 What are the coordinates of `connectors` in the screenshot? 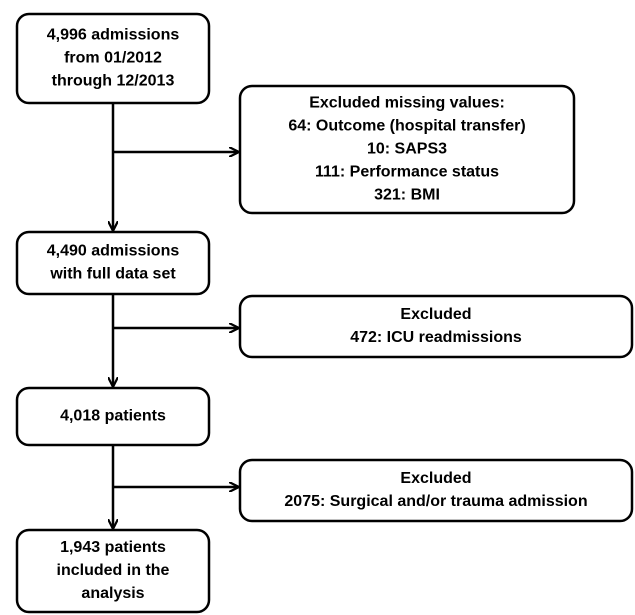 It's located at (175, 315).